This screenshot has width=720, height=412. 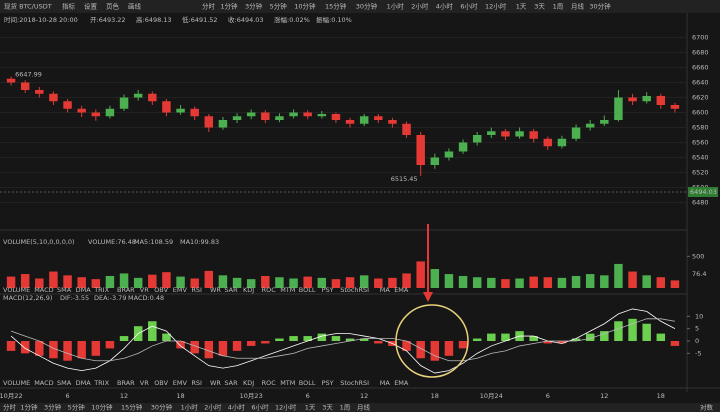 What do you see at coordinates (39, 242) in the screenshot?
I see `panel-title: VOLUME(5,10,0,0,0,0)` at bounding box center [39, 242].